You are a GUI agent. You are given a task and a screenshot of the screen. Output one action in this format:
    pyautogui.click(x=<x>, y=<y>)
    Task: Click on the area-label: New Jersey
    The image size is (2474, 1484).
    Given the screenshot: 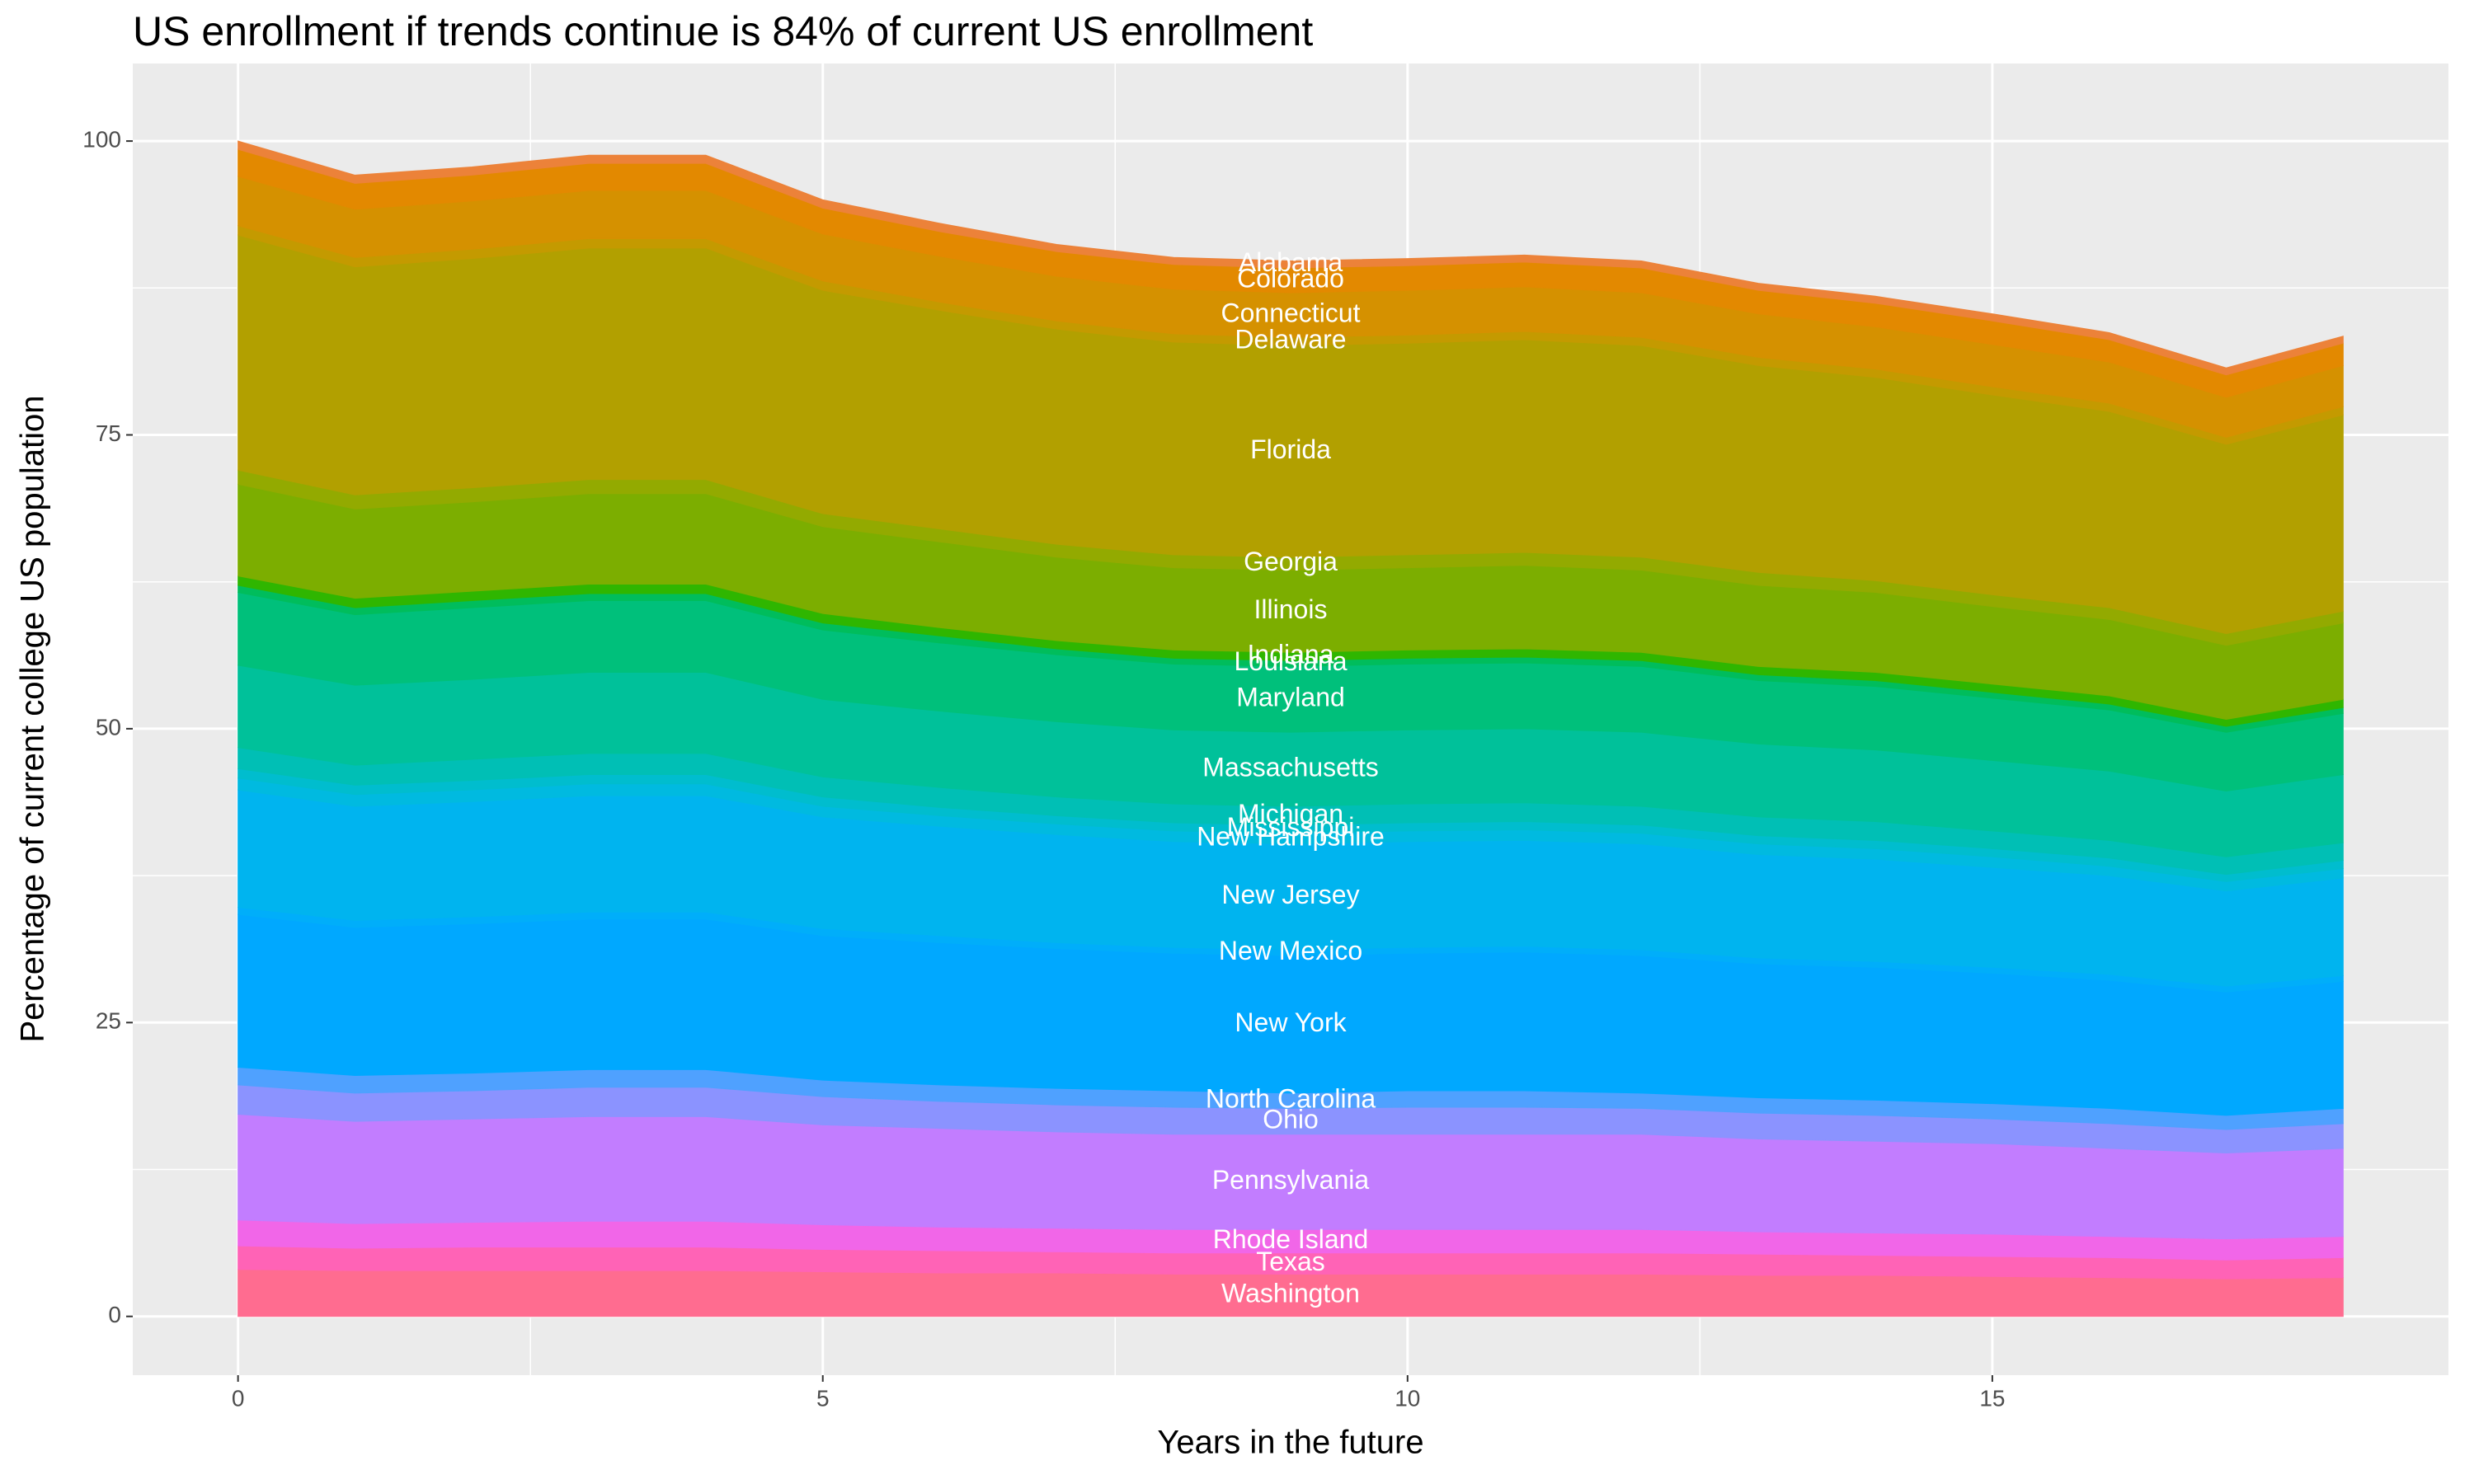 What is the action you would take?
    pyautogui.click(x=1290, y=894)
    